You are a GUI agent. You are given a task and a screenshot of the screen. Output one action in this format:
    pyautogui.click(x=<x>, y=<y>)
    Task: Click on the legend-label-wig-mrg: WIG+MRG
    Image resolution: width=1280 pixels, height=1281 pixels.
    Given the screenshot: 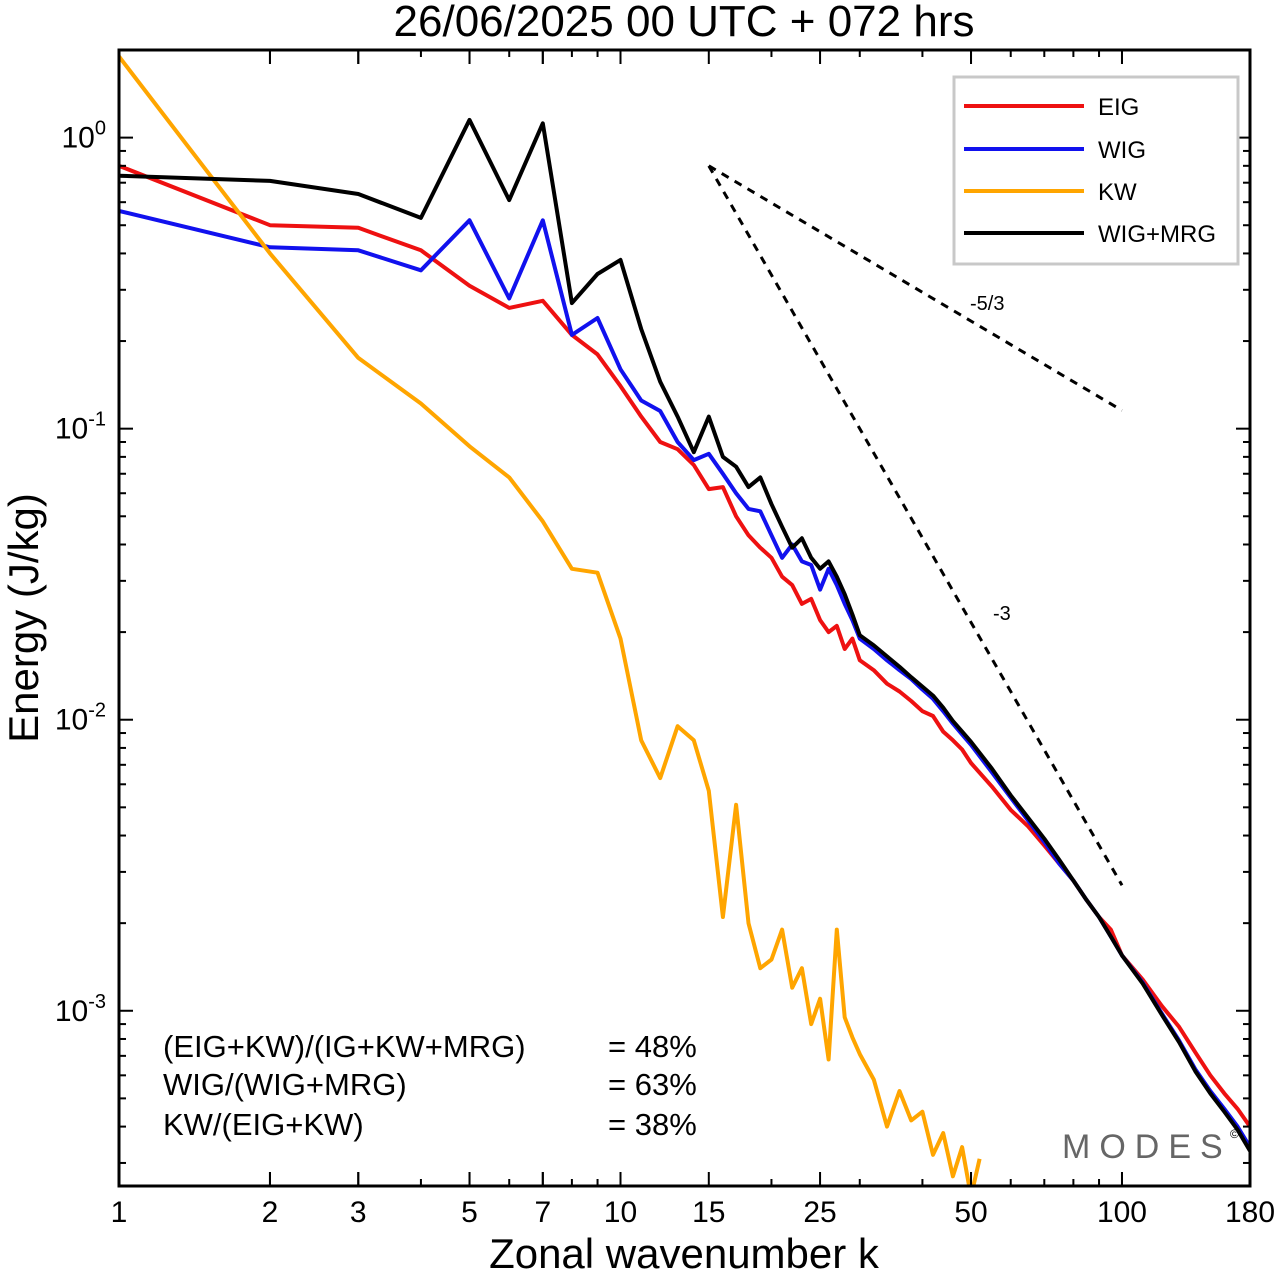 What is the action you would take?
    pyautogui.click(x=1157, y=234)
    